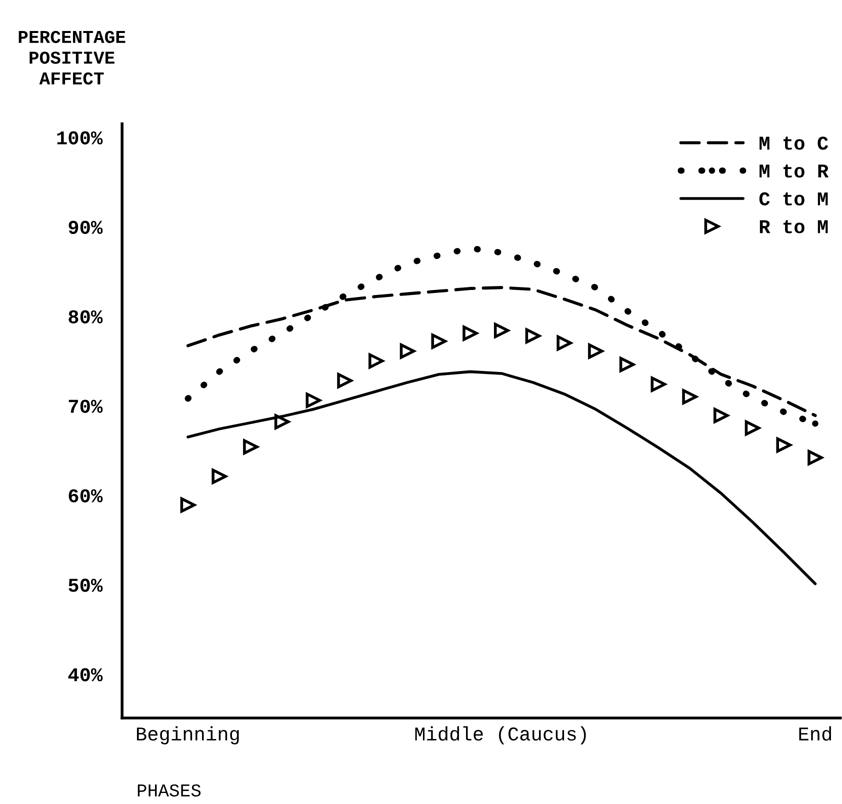  I want to click on x-tick-label: End, so click(815, 733).